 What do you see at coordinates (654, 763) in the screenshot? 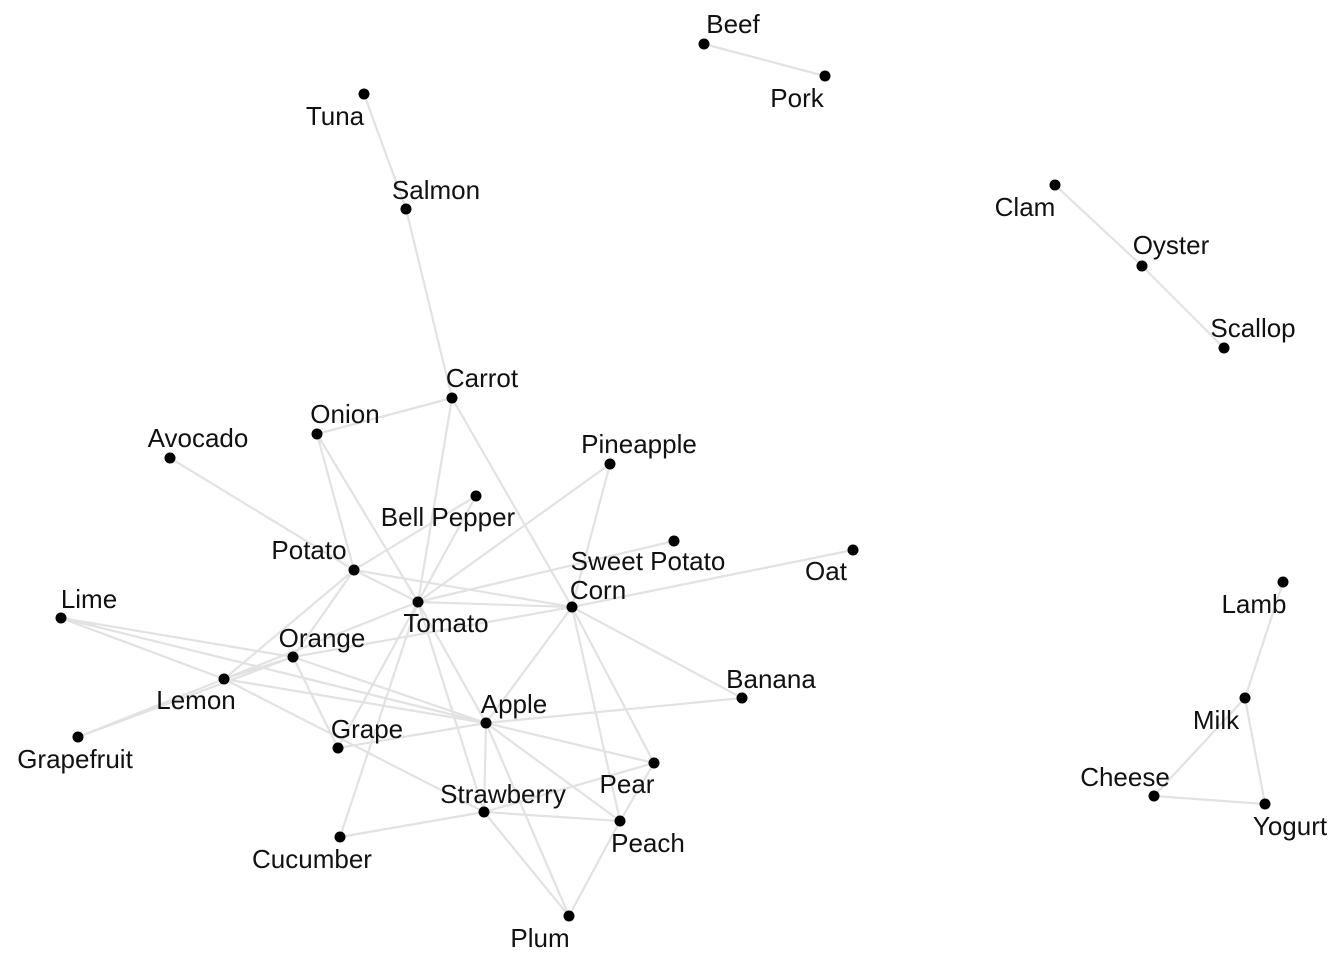
I see `node-pear` at bounding box center [654, 763].